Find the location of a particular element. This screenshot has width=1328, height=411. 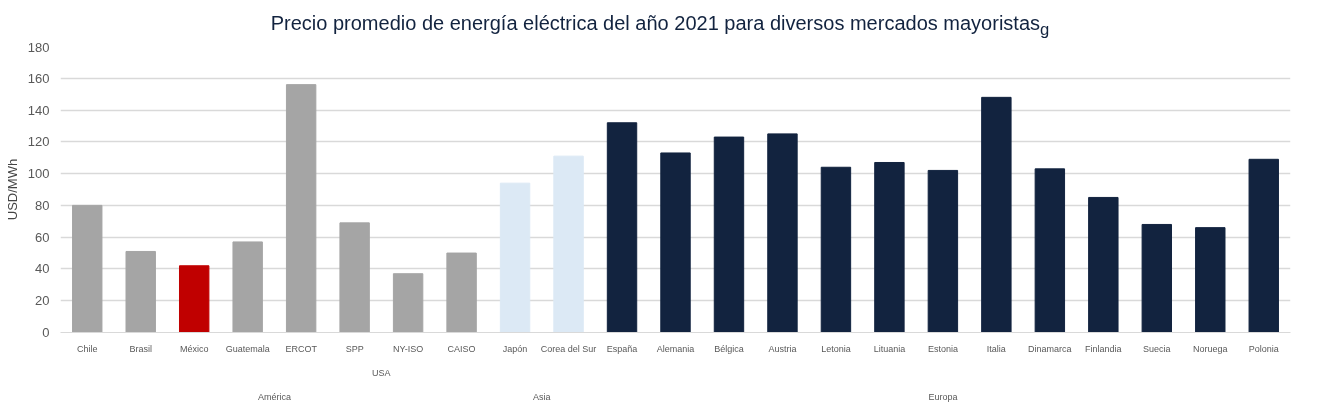

x-tick-label: Dinamarca is located at coordinates (1050, 348).